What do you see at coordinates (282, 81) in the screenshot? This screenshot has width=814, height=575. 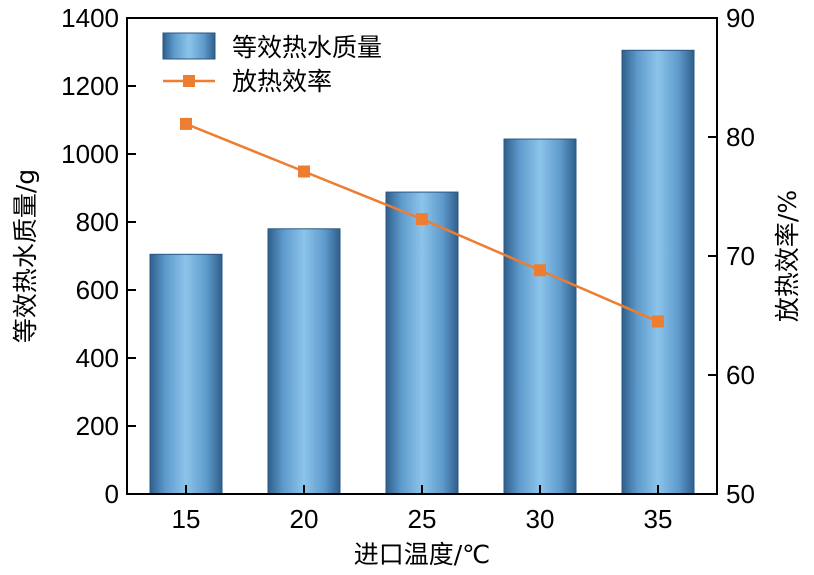 I see `legend-line-label: 放热效率` at bounding box center [282, 81].